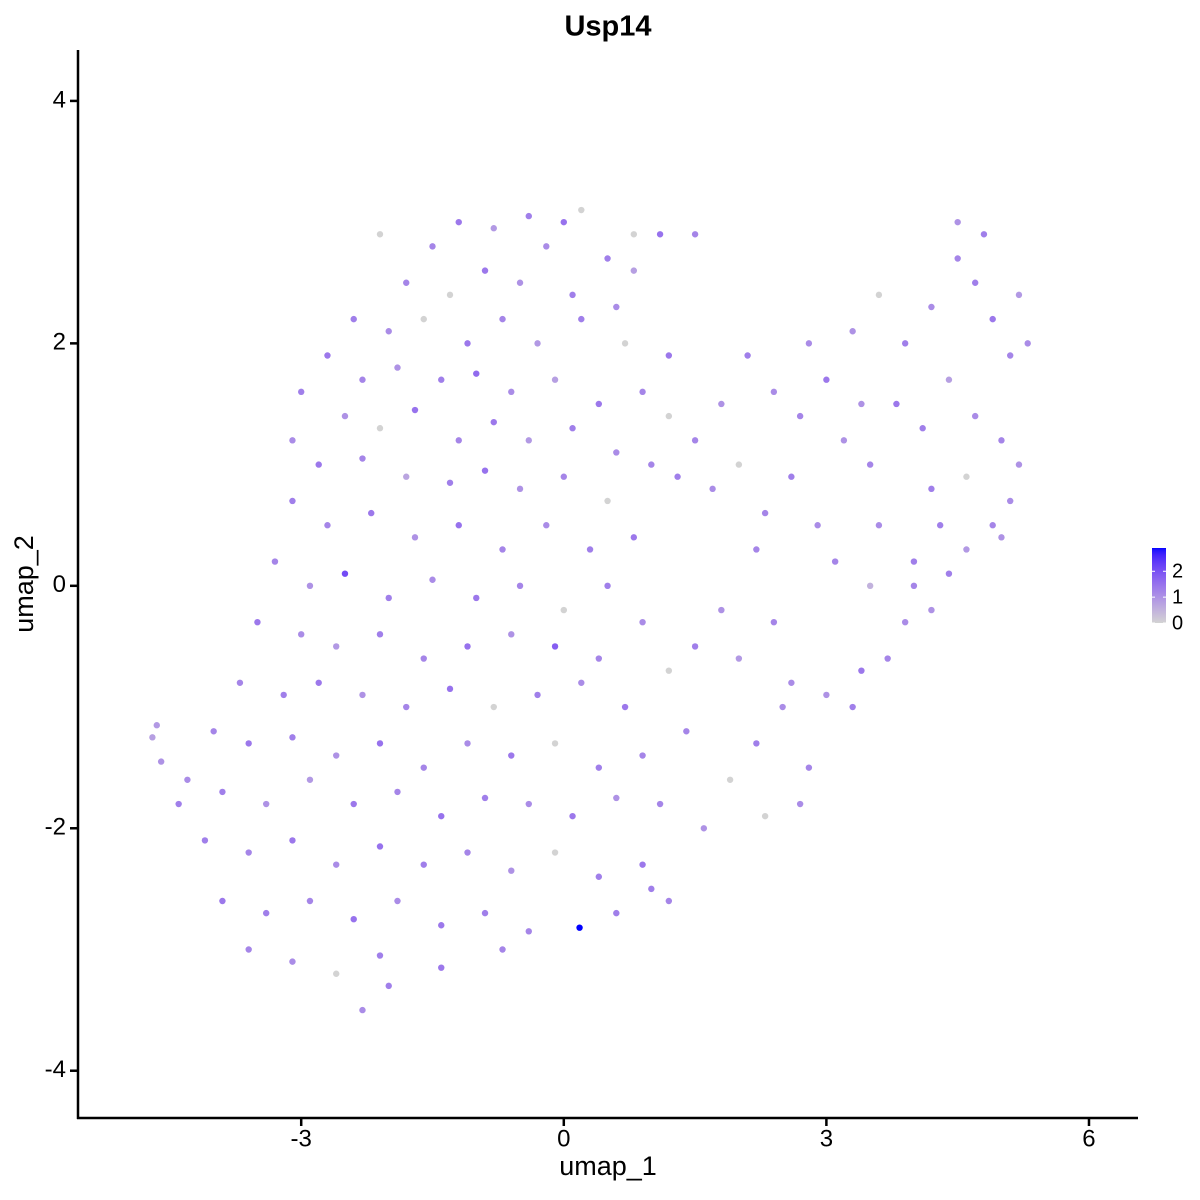  I want to click on colorbar, so click(1159, 585).